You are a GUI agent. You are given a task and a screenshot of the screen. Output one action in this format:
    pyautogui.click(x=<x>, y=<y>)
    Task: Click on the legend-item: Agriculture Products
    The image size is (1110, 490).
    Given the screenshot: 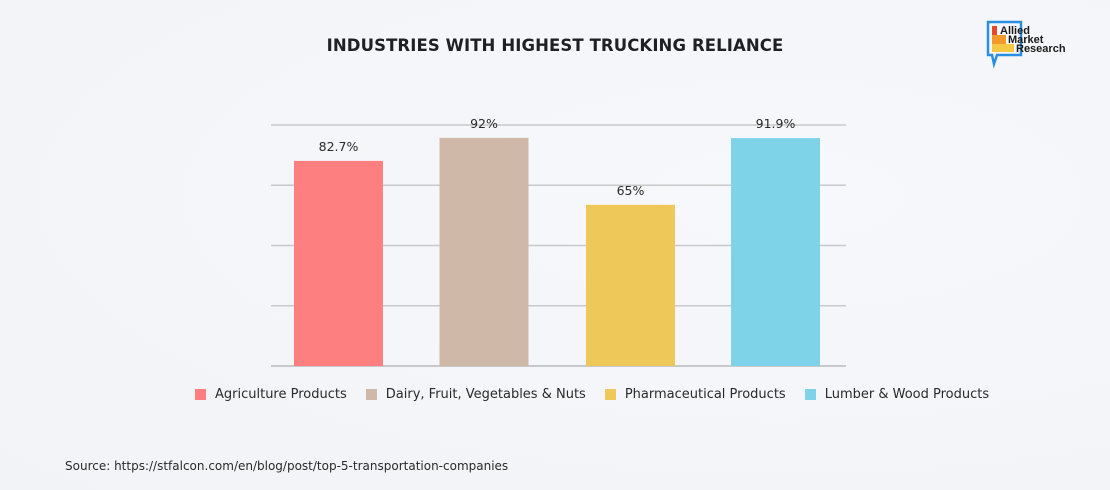 What is the action you would take?
    pyautogui.click(x=271, y=394)
    